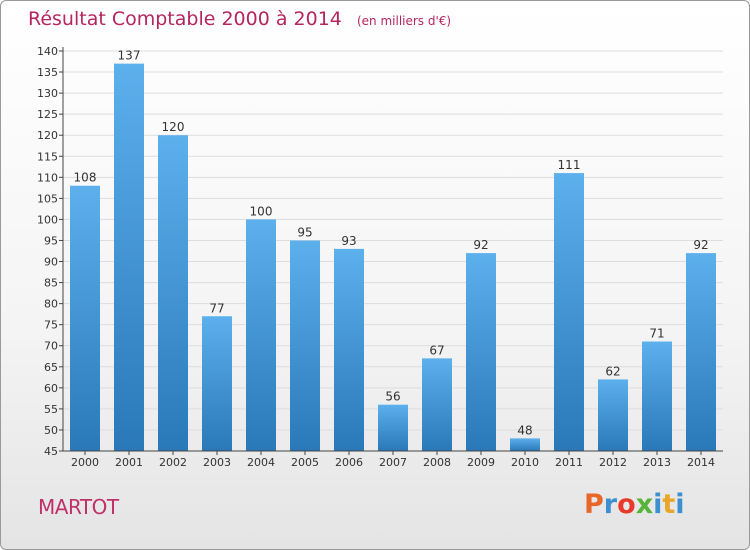 The width and height of the screenshot is (750, 550). What do you see at coordinates (47, 219) in the screenshot?
I see `y-tick-label: 100` at bounding box center [47, 219].